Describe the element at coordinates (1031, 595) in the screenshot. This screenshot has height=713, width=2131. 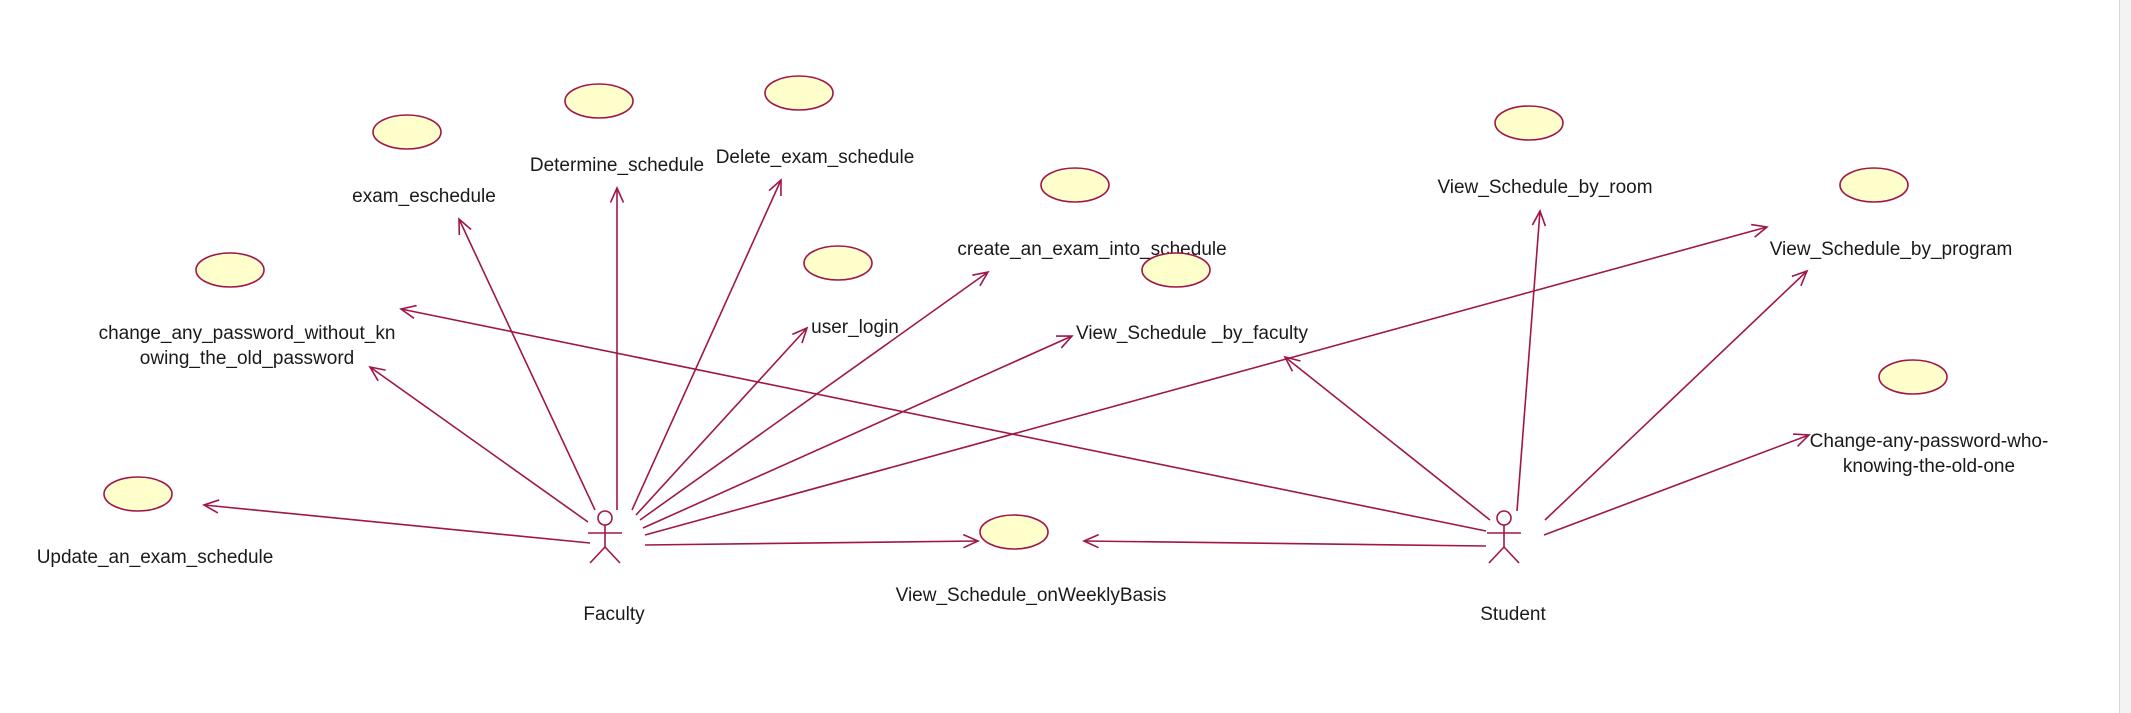
I see `use-case-label: View_Schedule_onWeeklyBasis` at that location.